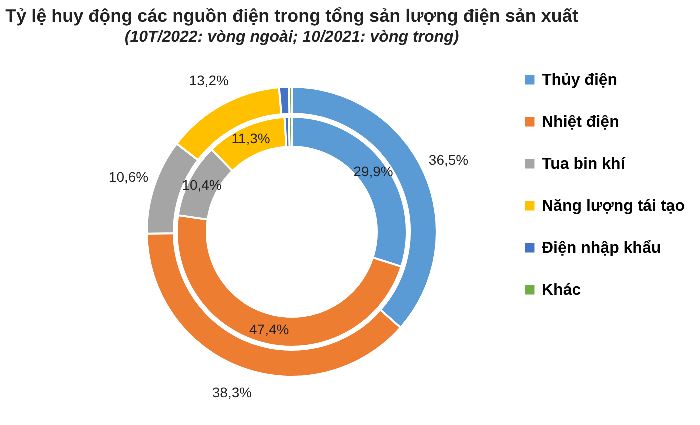 The image size is (700, 425). What do you see at coordinates (209, 80) in the screenshot?
I see `data-label: 13,2%` at bounding box center [209, 80].